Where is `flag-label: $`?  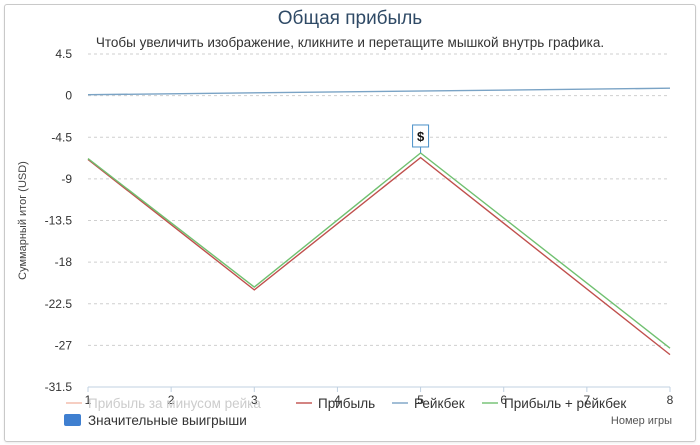
flag-label: $ is located at coordinates (421, 136).